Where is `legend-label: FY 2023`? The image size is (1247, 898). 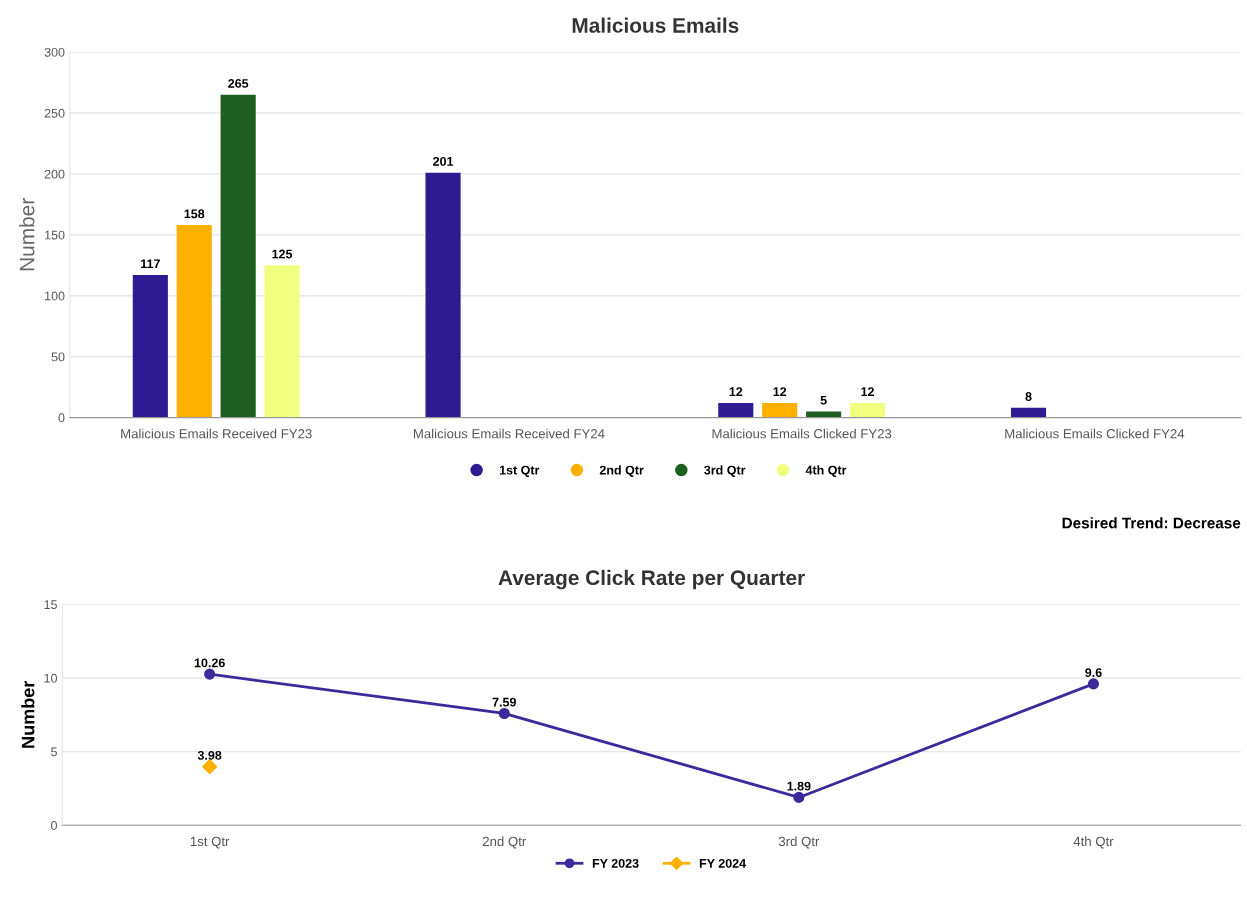 legend-label: FY 2023 is located at coordinates (615, 863).